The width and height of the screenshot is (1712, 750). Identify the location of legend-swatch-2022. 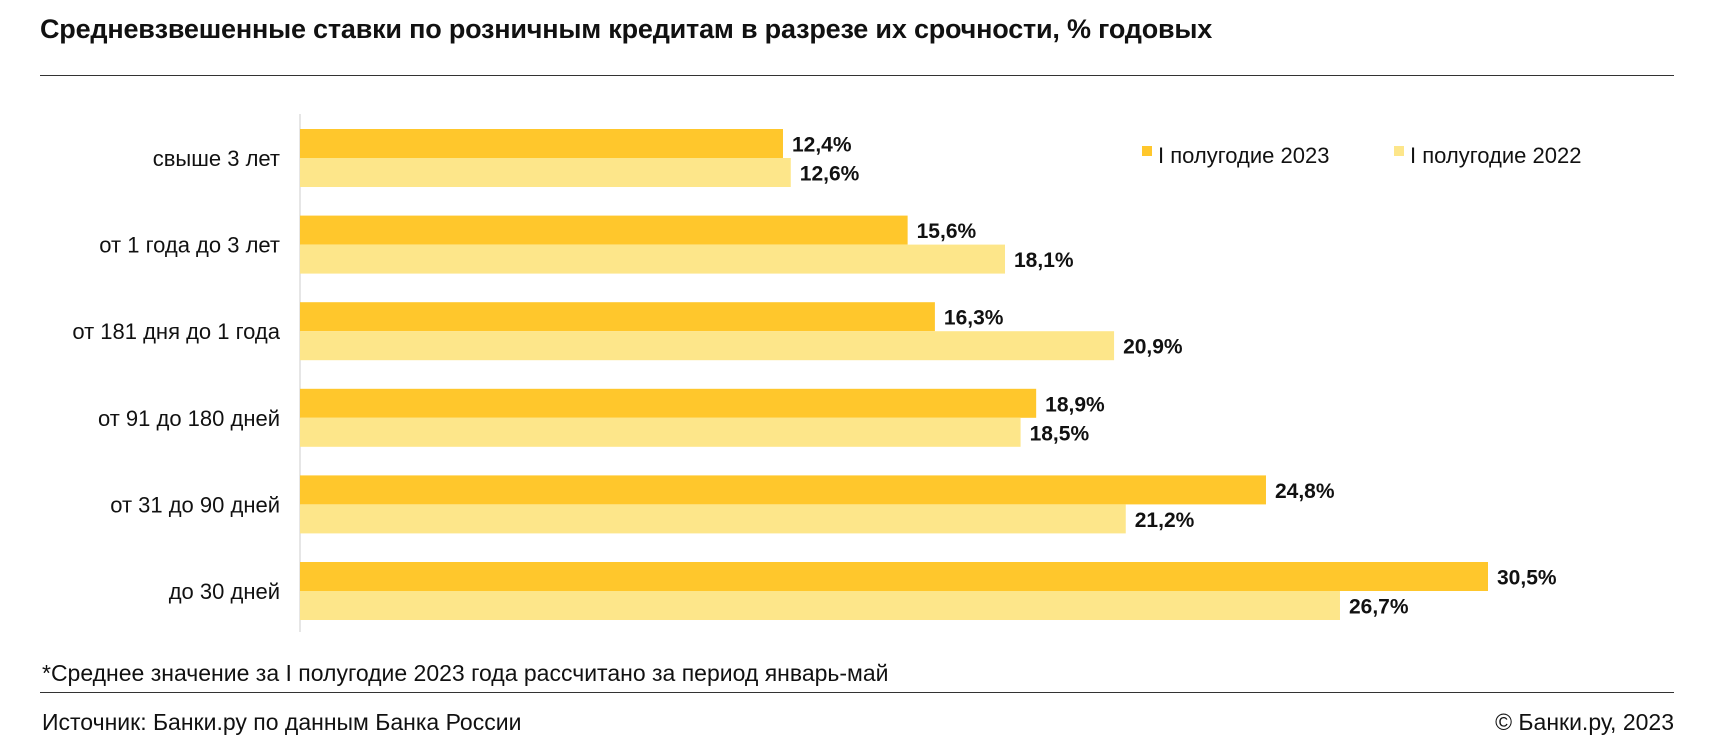
(1399, 151).